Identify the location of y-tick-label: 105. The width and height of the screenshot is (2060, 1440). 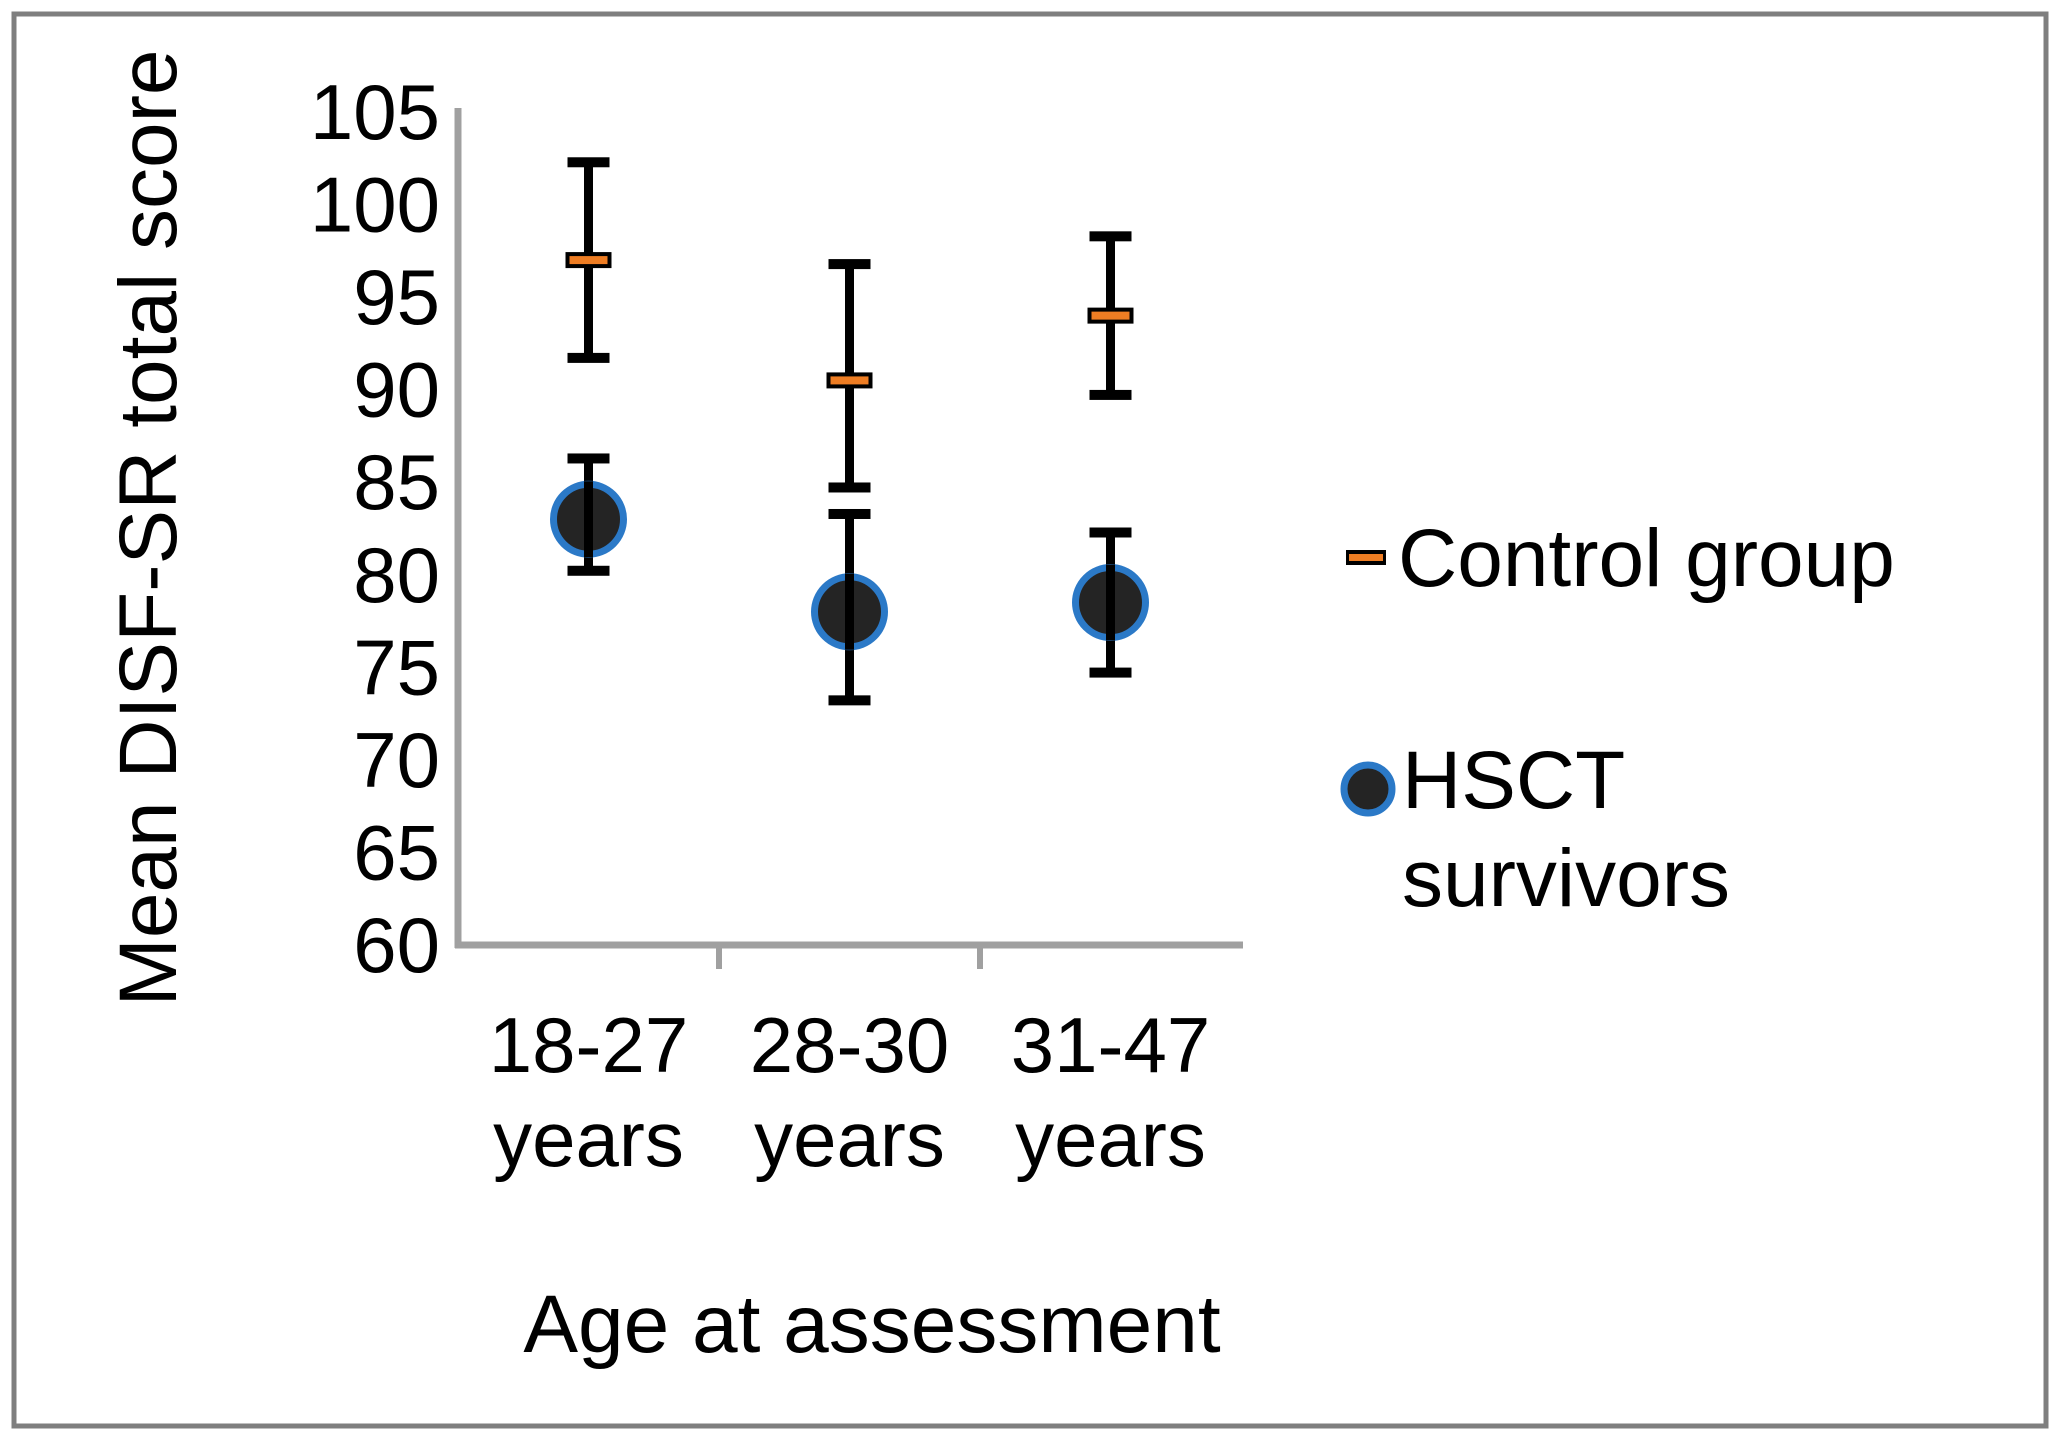
(375, 112).